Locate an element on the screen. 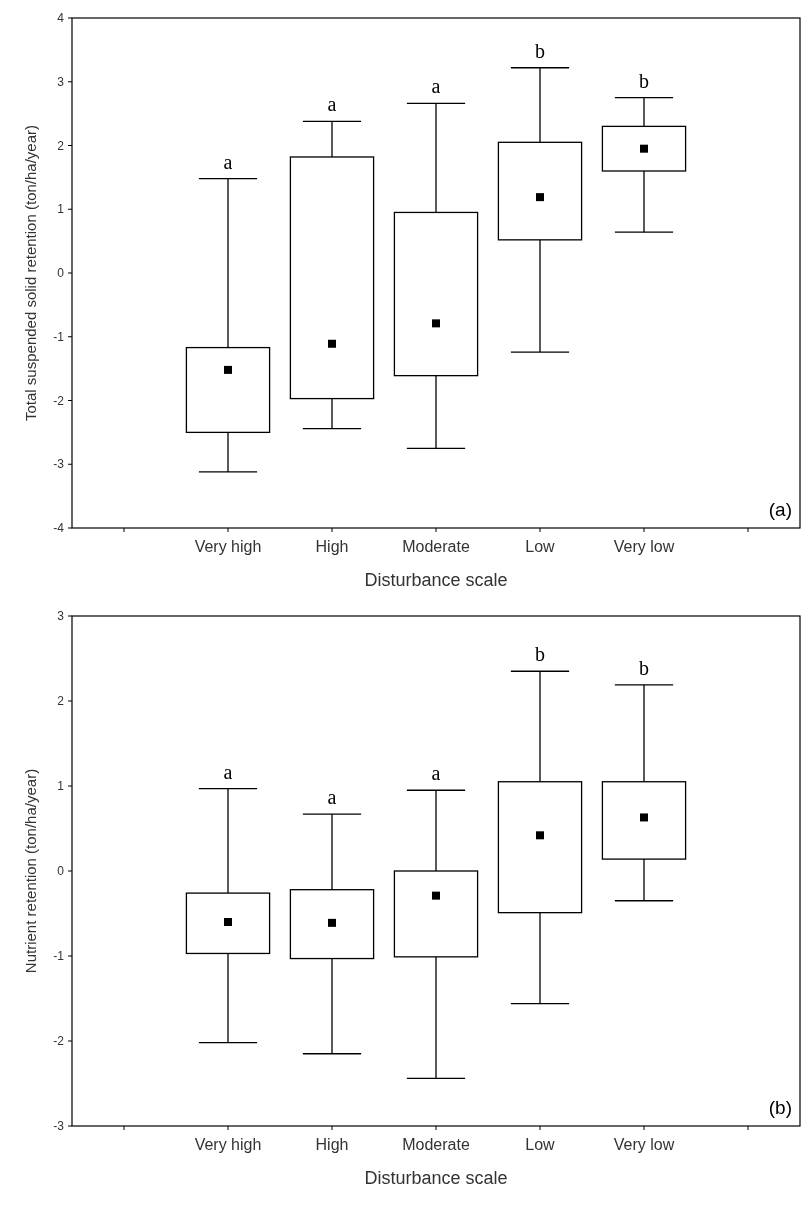  annotation: (a) is located at coordinates (780, 509).